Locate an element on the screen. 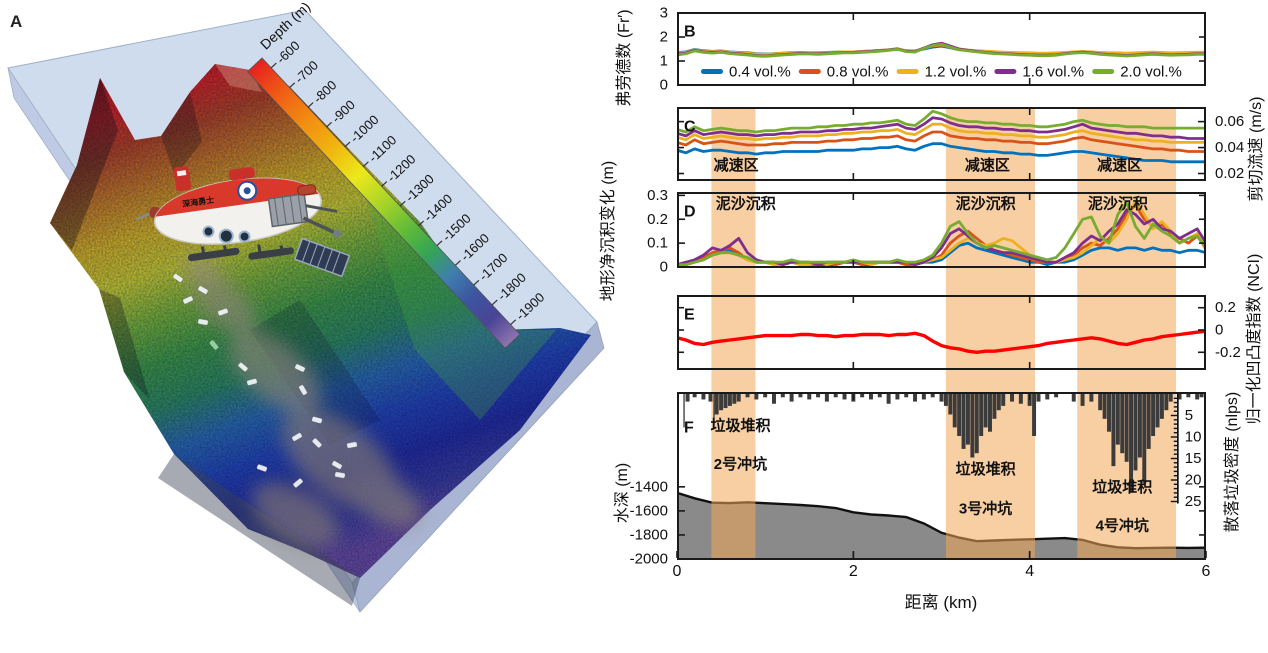 This screenshot has height=653, width=1268. svg-text: 0.3 is located at coordinates (657, 195).